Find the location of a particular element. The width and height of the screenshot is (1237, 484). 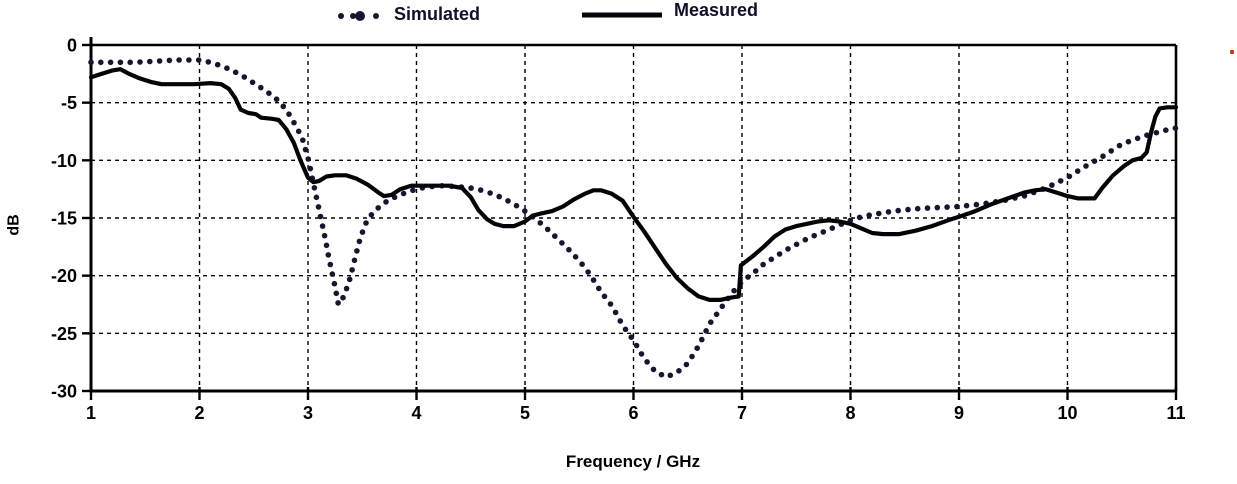

y-tick-label: -20 is located at coordinates (64, 276).